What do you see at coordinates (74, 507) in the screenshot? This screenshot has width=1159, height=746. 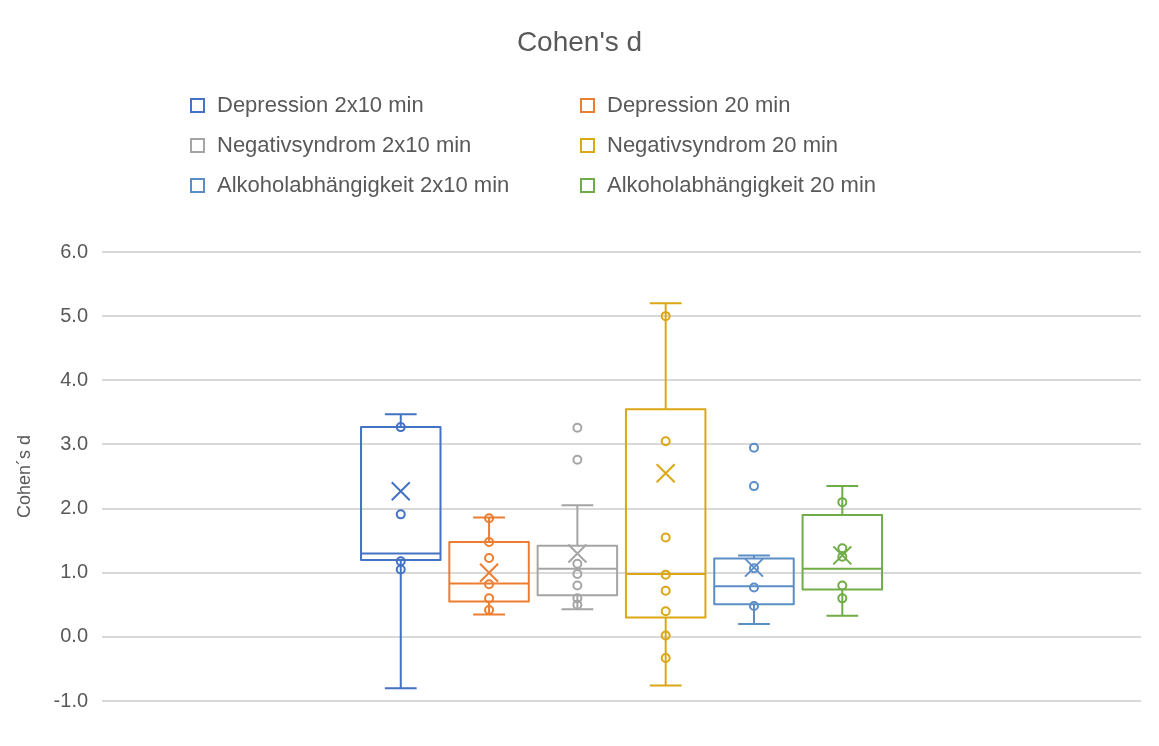 I see `y-tick-label: 2.0` at bounding box center [74, 507].